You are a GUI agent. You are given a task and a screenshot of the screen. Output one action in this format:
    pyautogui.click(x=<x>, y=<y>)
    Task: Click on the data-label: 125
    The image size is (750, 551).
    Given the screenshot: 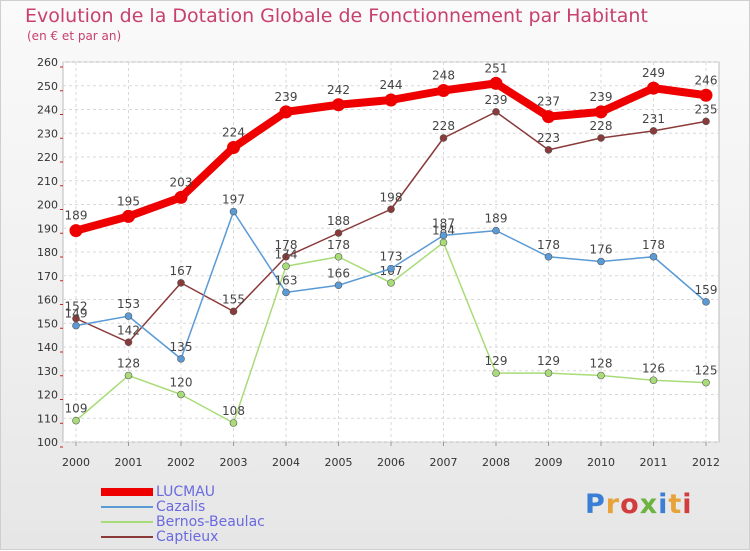 What is the action you would take?
    pyautogui.click(x=706, y=371)
    